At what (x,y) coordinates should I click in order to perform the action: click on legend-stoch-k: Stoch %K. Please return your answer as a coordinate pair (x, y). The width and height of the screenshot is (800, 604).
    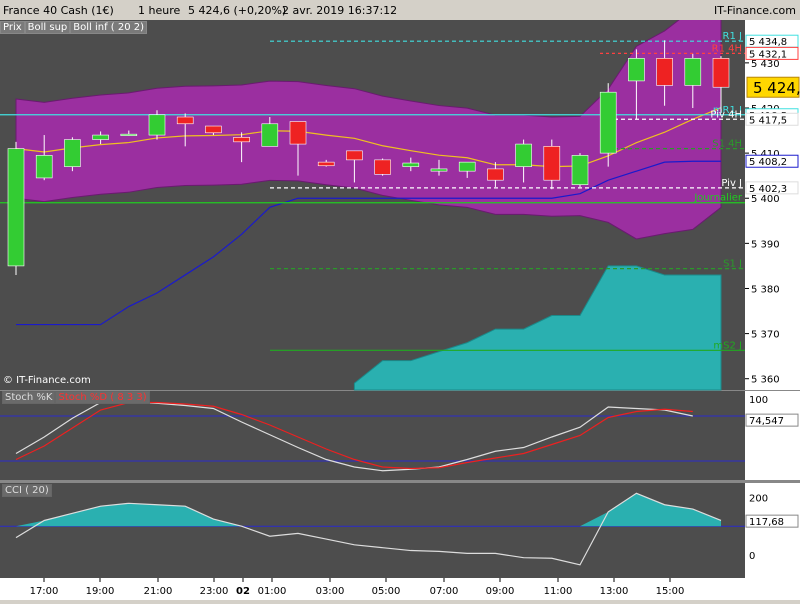
    Looking at the image, I should click on (29, 397).